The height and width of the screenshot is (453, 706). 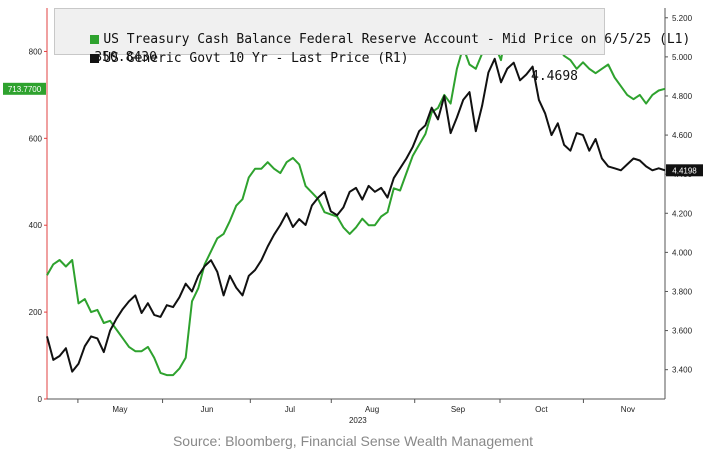 I want to click on x-year-label: 2023, so click(x=358, y=420).